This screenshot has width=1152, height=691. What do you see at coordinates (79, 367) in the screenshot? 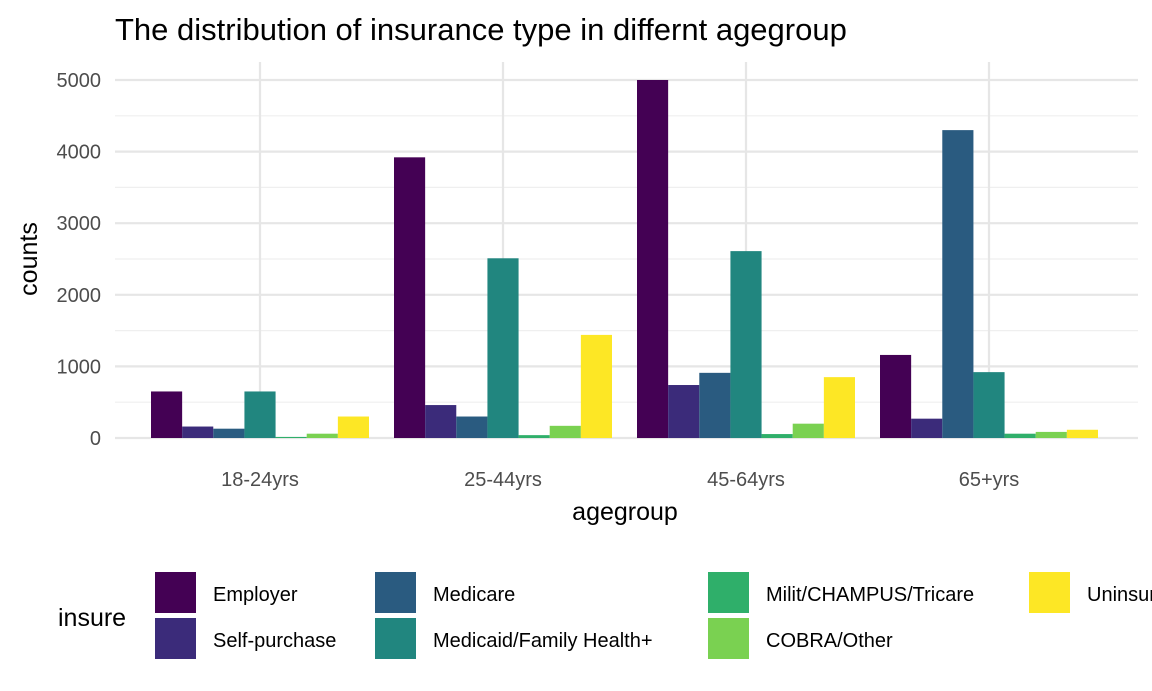
I see `y-tick-label: 1000` at bounding box center [79, 367].